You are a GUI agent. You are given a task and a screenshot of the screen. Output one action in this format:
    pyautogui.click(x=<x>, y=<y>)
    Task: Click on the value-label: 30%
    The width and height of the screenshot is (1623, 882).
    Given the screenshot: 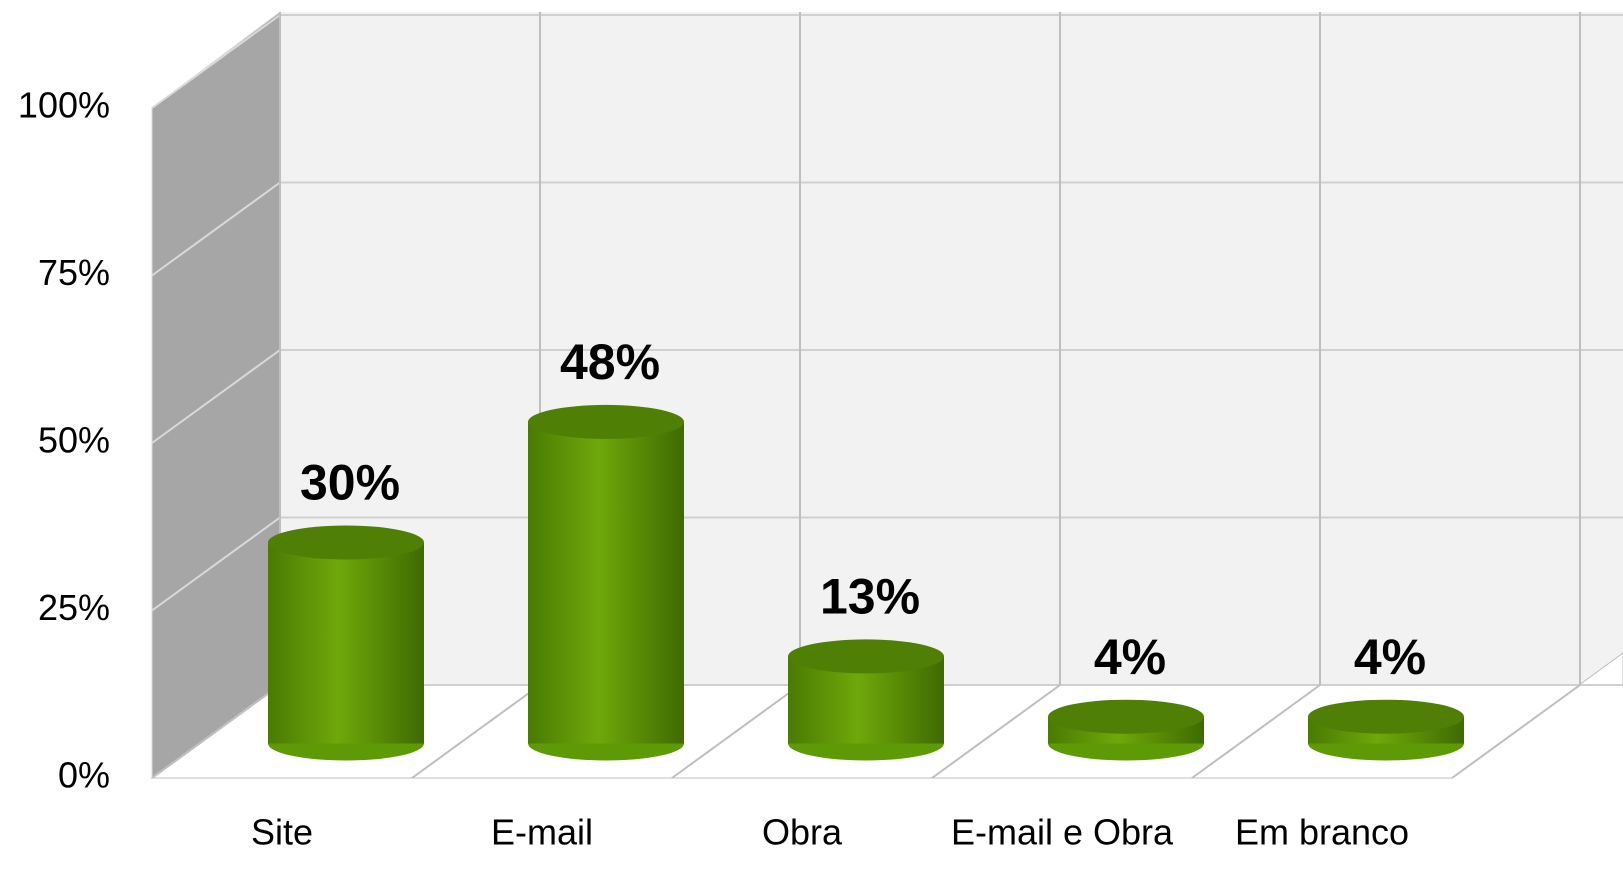 What is the action you would take?
    pyautogui.click(x=350, y=483)
    